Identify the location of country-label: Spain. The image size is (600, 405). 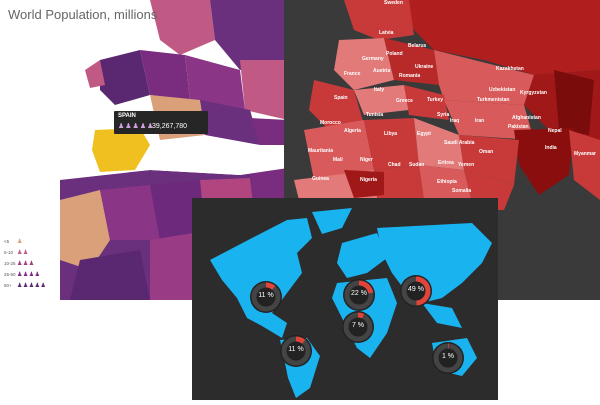
(341, 98).